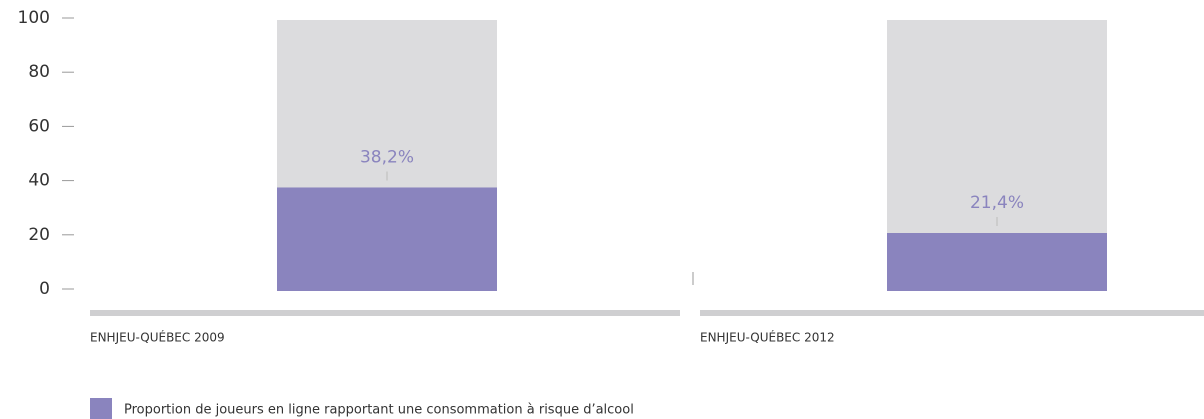  I want to click on y-tick-label: 20, so click(39, 235).